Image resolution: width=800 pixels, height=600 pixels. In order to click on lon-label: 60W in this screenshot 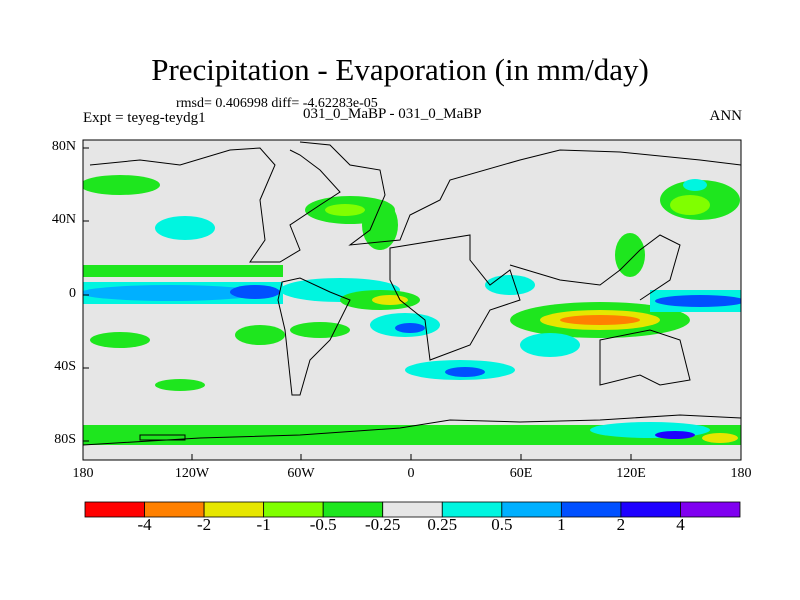, I will do `click(301, 473)`.